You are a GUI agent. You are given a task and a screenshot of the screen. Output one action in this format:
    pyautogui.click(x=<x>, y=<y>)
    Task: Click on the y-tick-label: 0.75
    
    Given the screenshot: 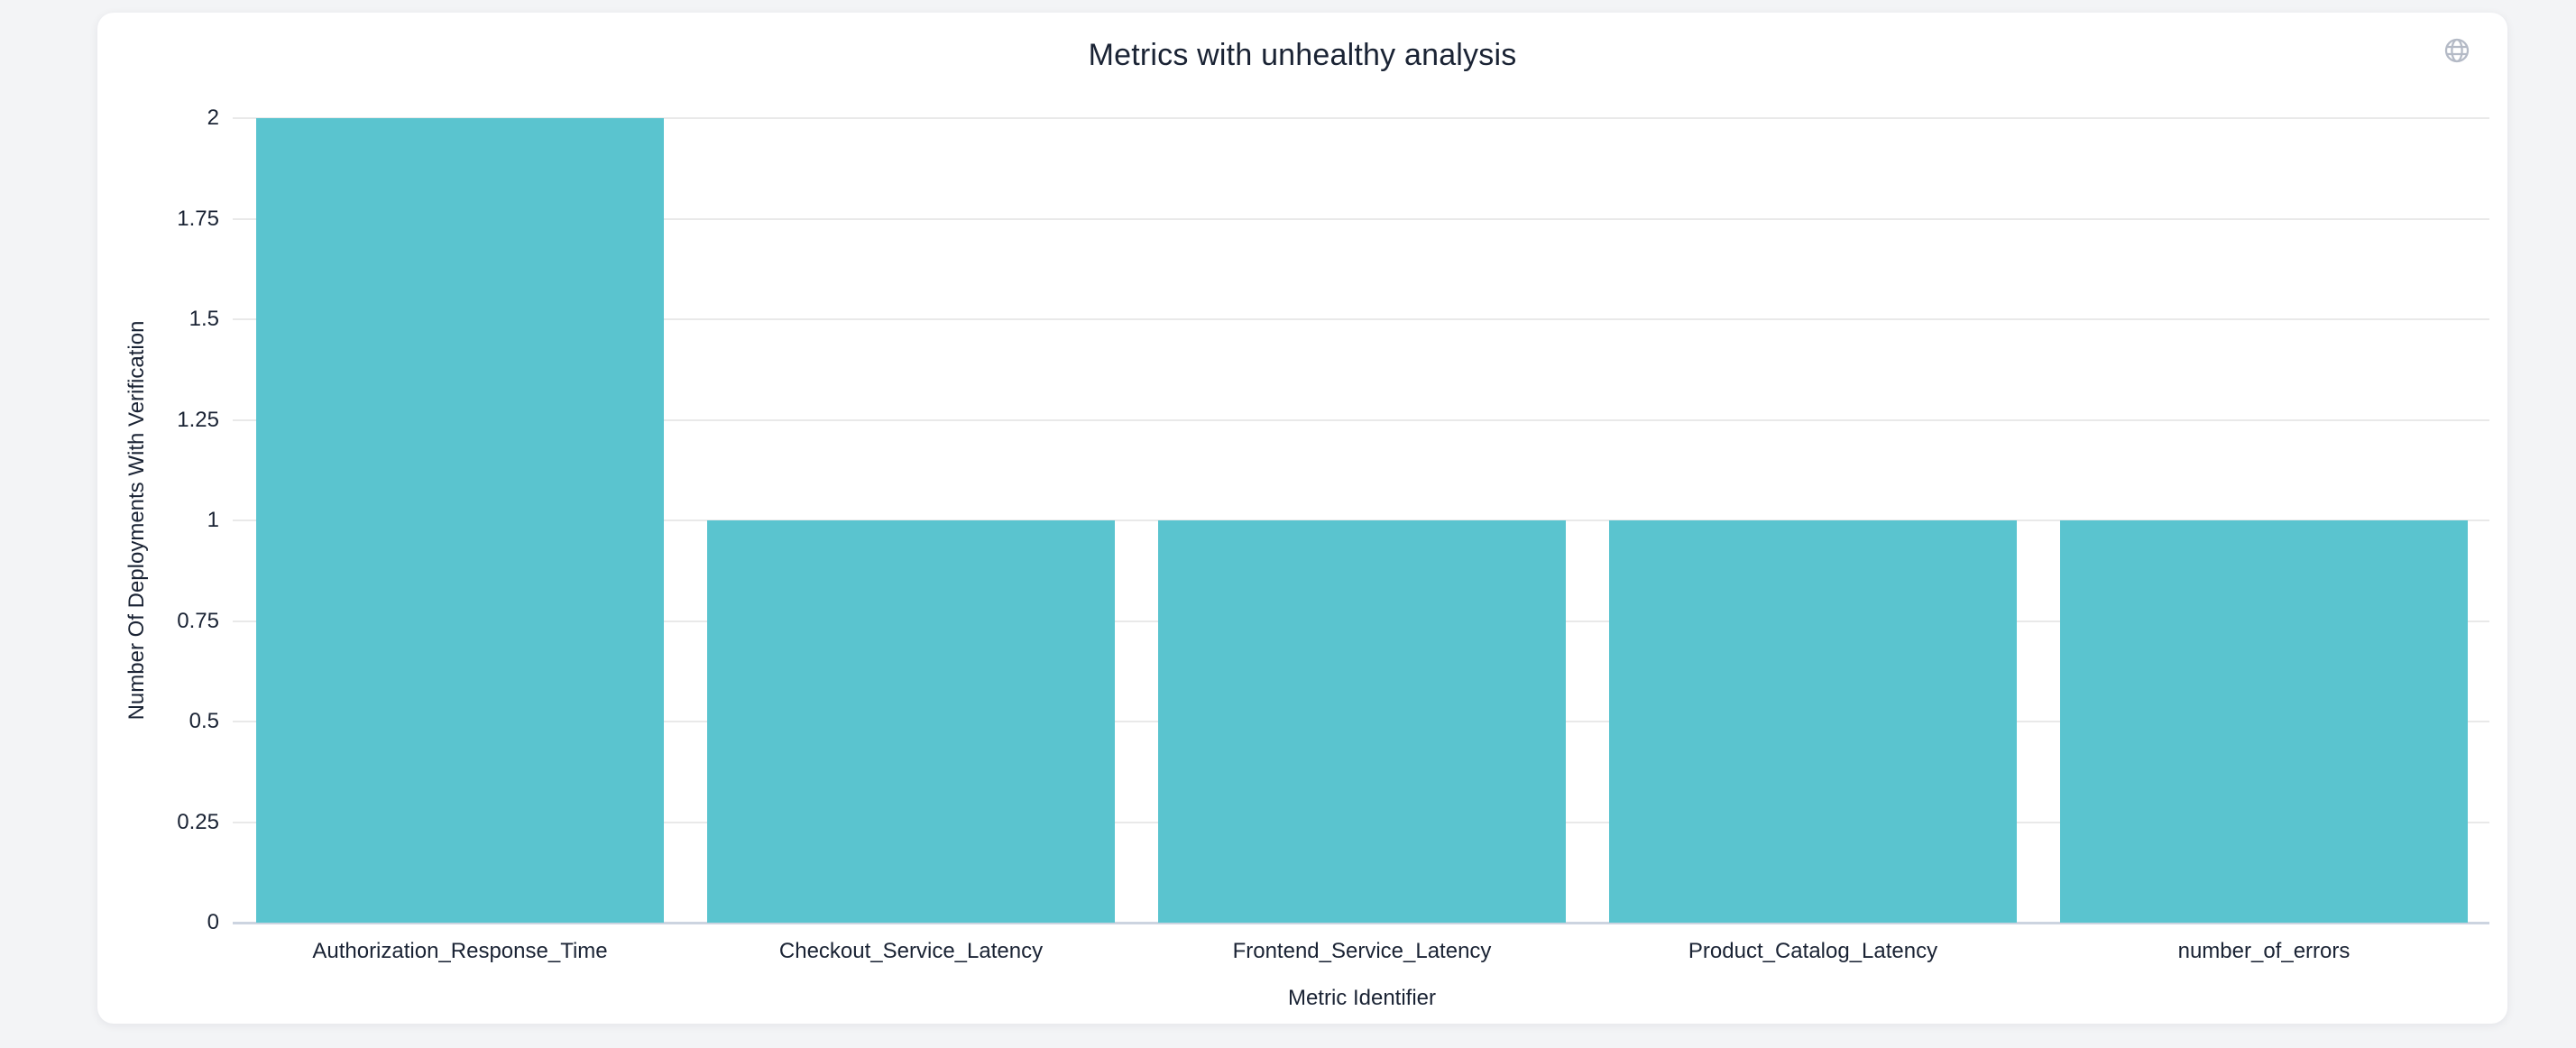 What is the action you would take?
    pyautogui.click(x=198, y=620)
    